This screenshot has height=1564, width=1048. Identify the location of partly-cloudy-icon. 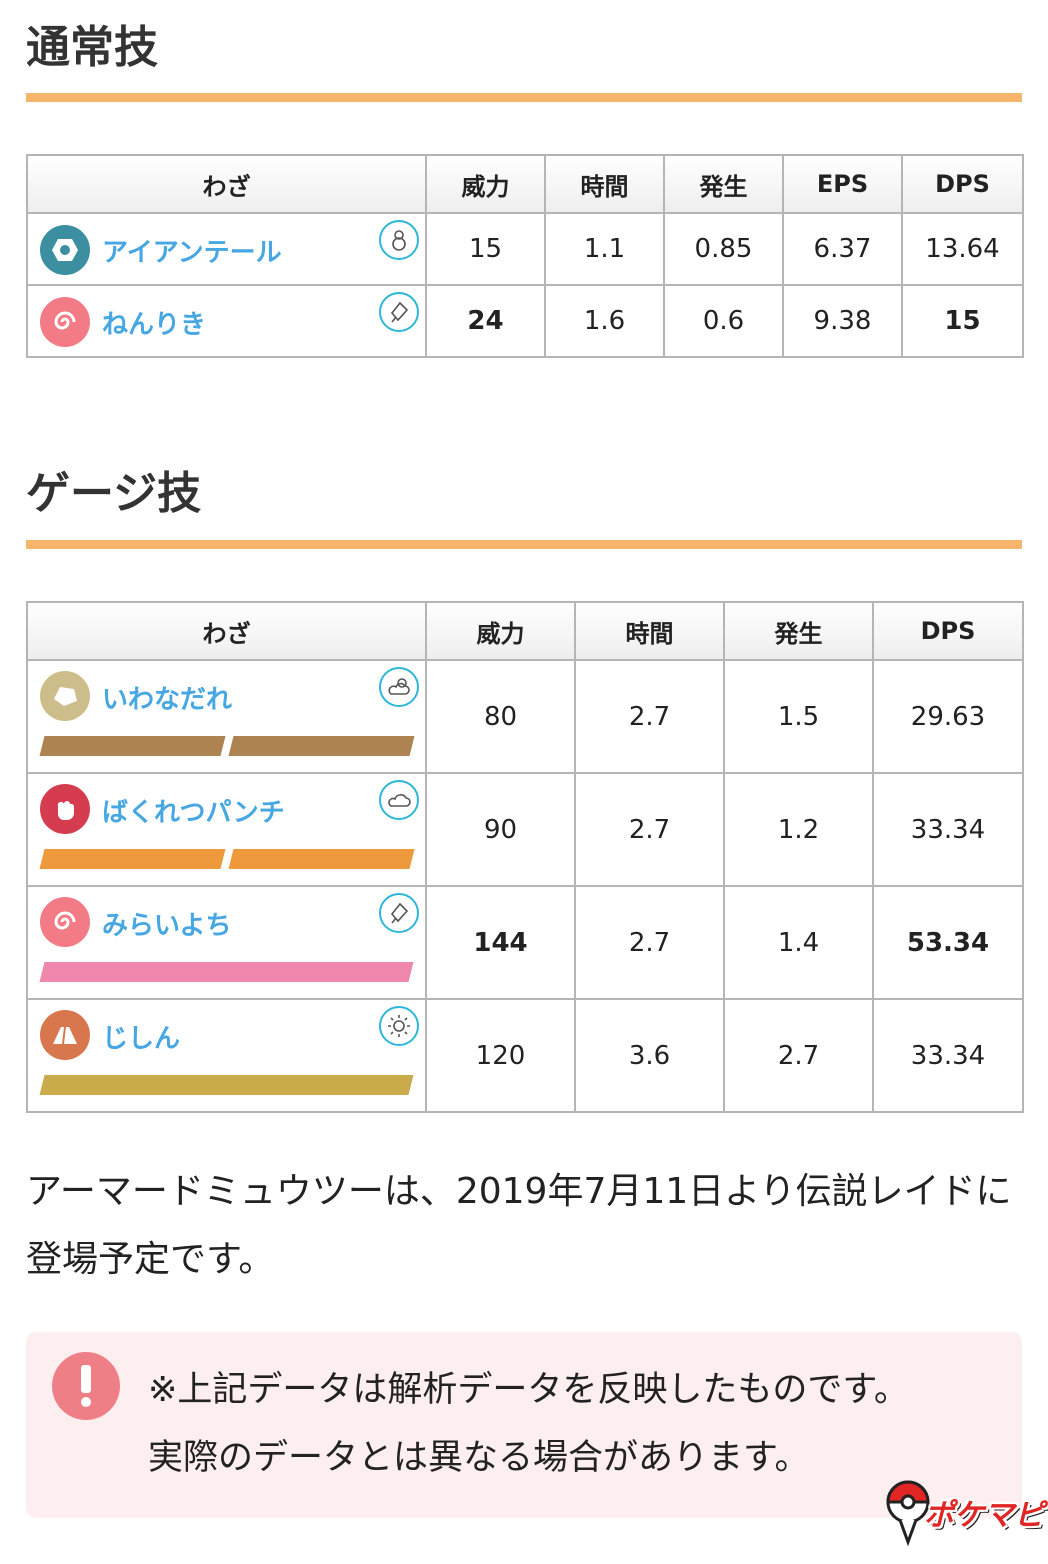
(399, 687).